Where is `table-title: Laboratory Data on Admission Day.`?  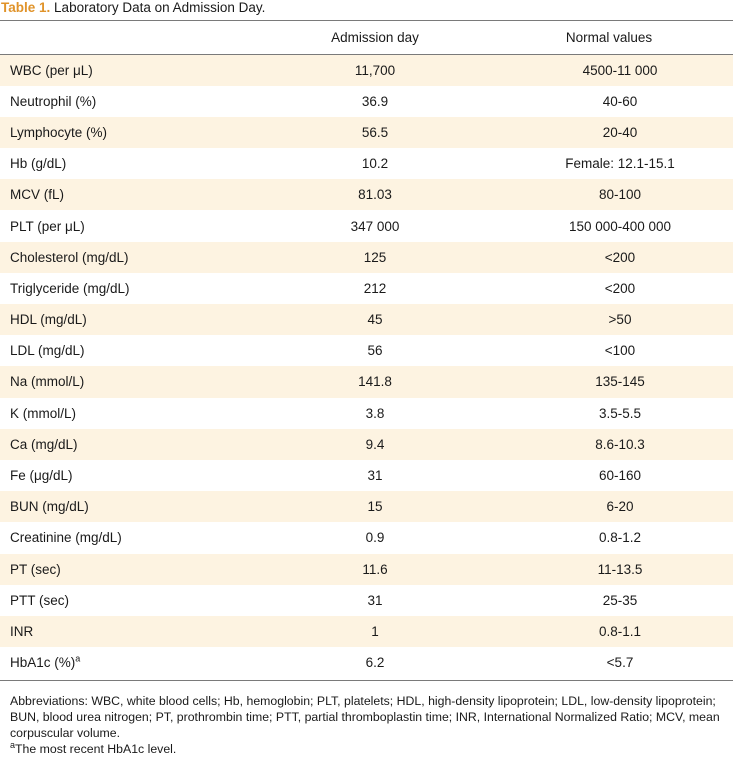 table-title: Laboratory Data on Admission Day. is located at coordinates (160, 7).